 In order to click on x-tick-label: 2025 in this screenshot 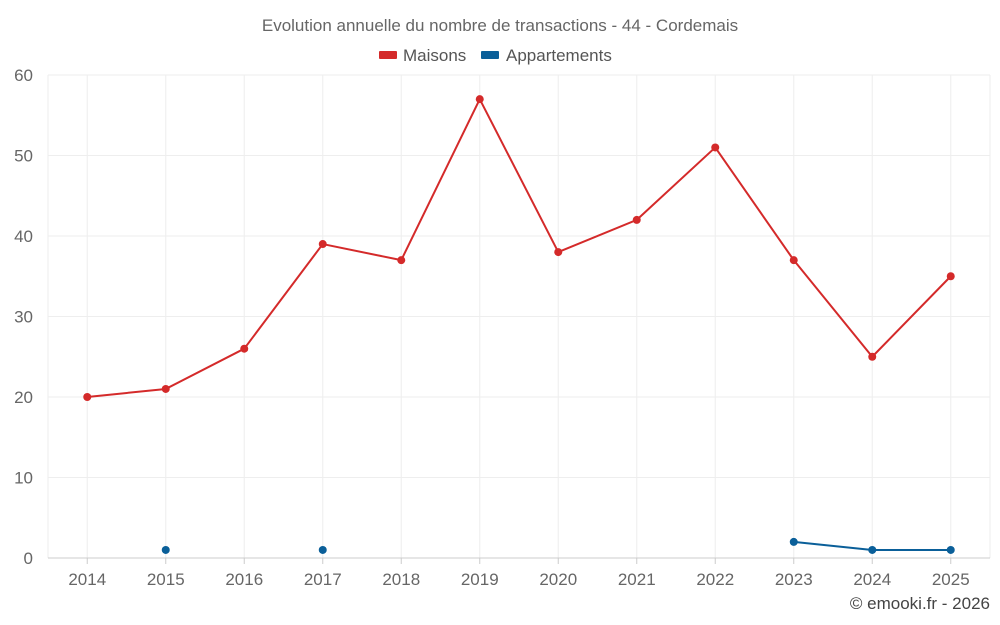, I will do `click(951, 579)`.